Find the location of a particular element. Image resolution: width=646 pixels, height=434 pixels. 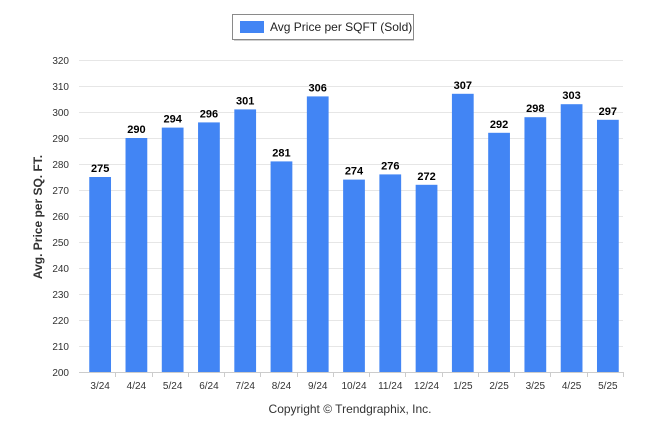

x-tick-label: 4/25 is located at coordinates (572, 386).